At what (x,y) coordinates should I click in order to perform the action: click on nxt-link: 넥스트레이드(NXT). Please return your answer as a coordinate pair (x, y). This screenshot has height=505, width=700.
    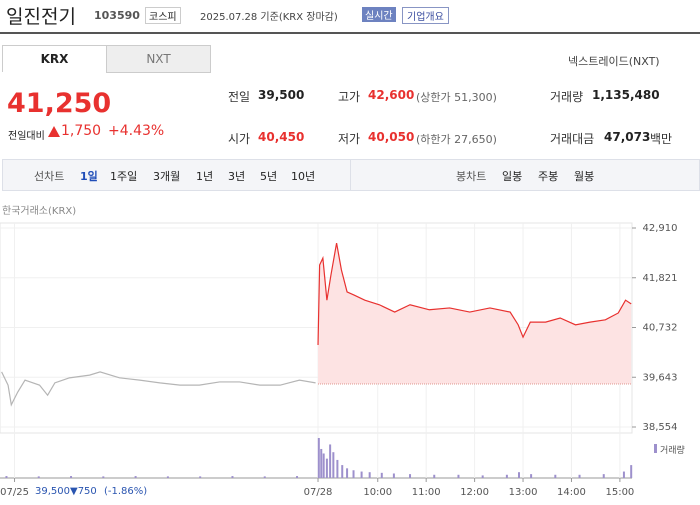
    Looking at the image, I should click on (614, 61).